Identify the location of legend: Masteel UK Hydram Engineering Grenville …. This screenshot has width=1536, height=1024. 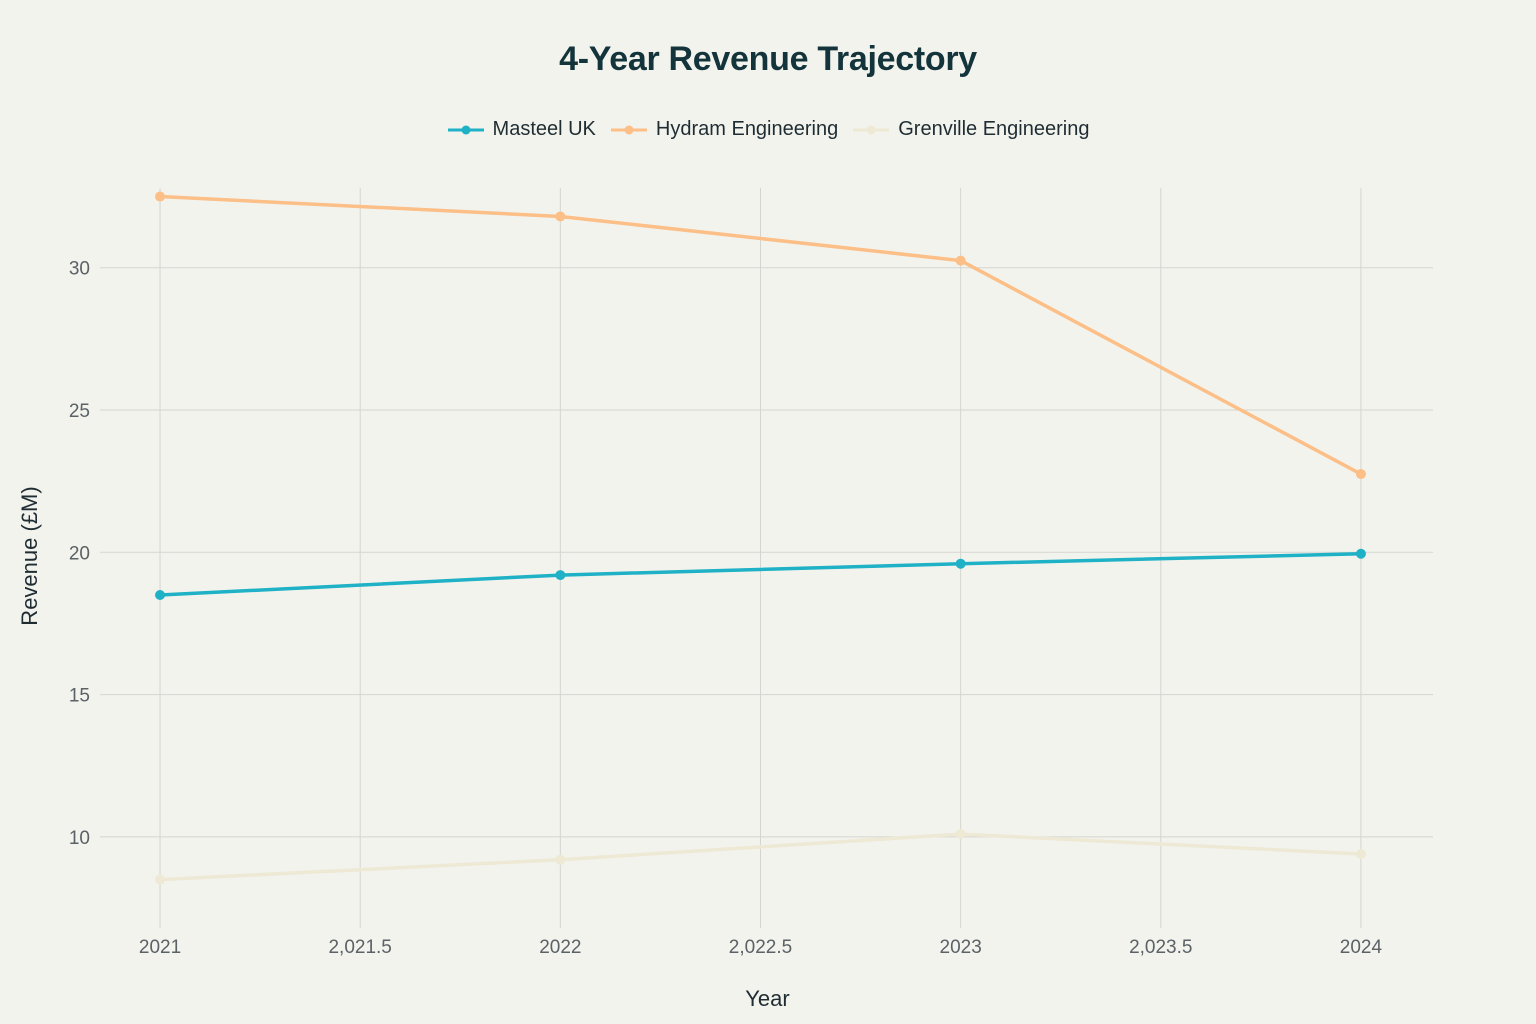
(768, 129).